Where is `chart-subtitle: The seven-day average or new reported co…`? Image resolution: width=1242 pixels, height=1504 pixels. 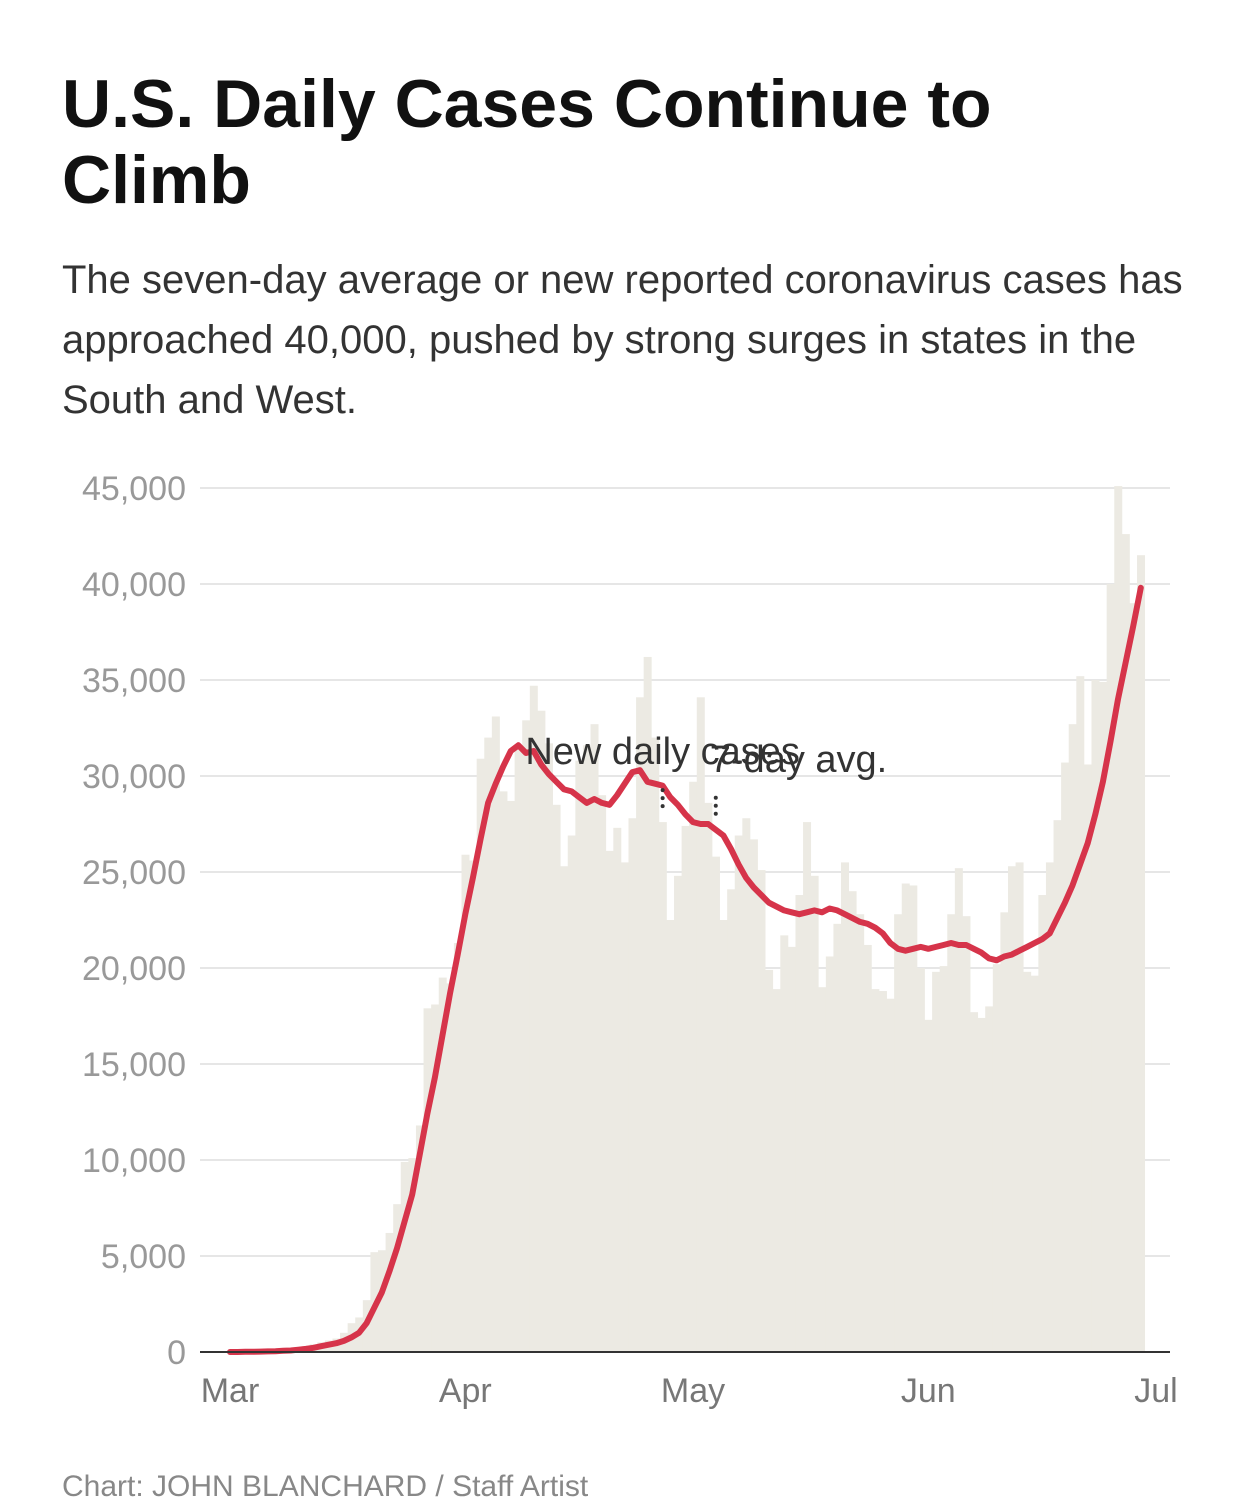
chart-subtitle: The seven-day average or new reported co… is located at coordinates (627, 340).